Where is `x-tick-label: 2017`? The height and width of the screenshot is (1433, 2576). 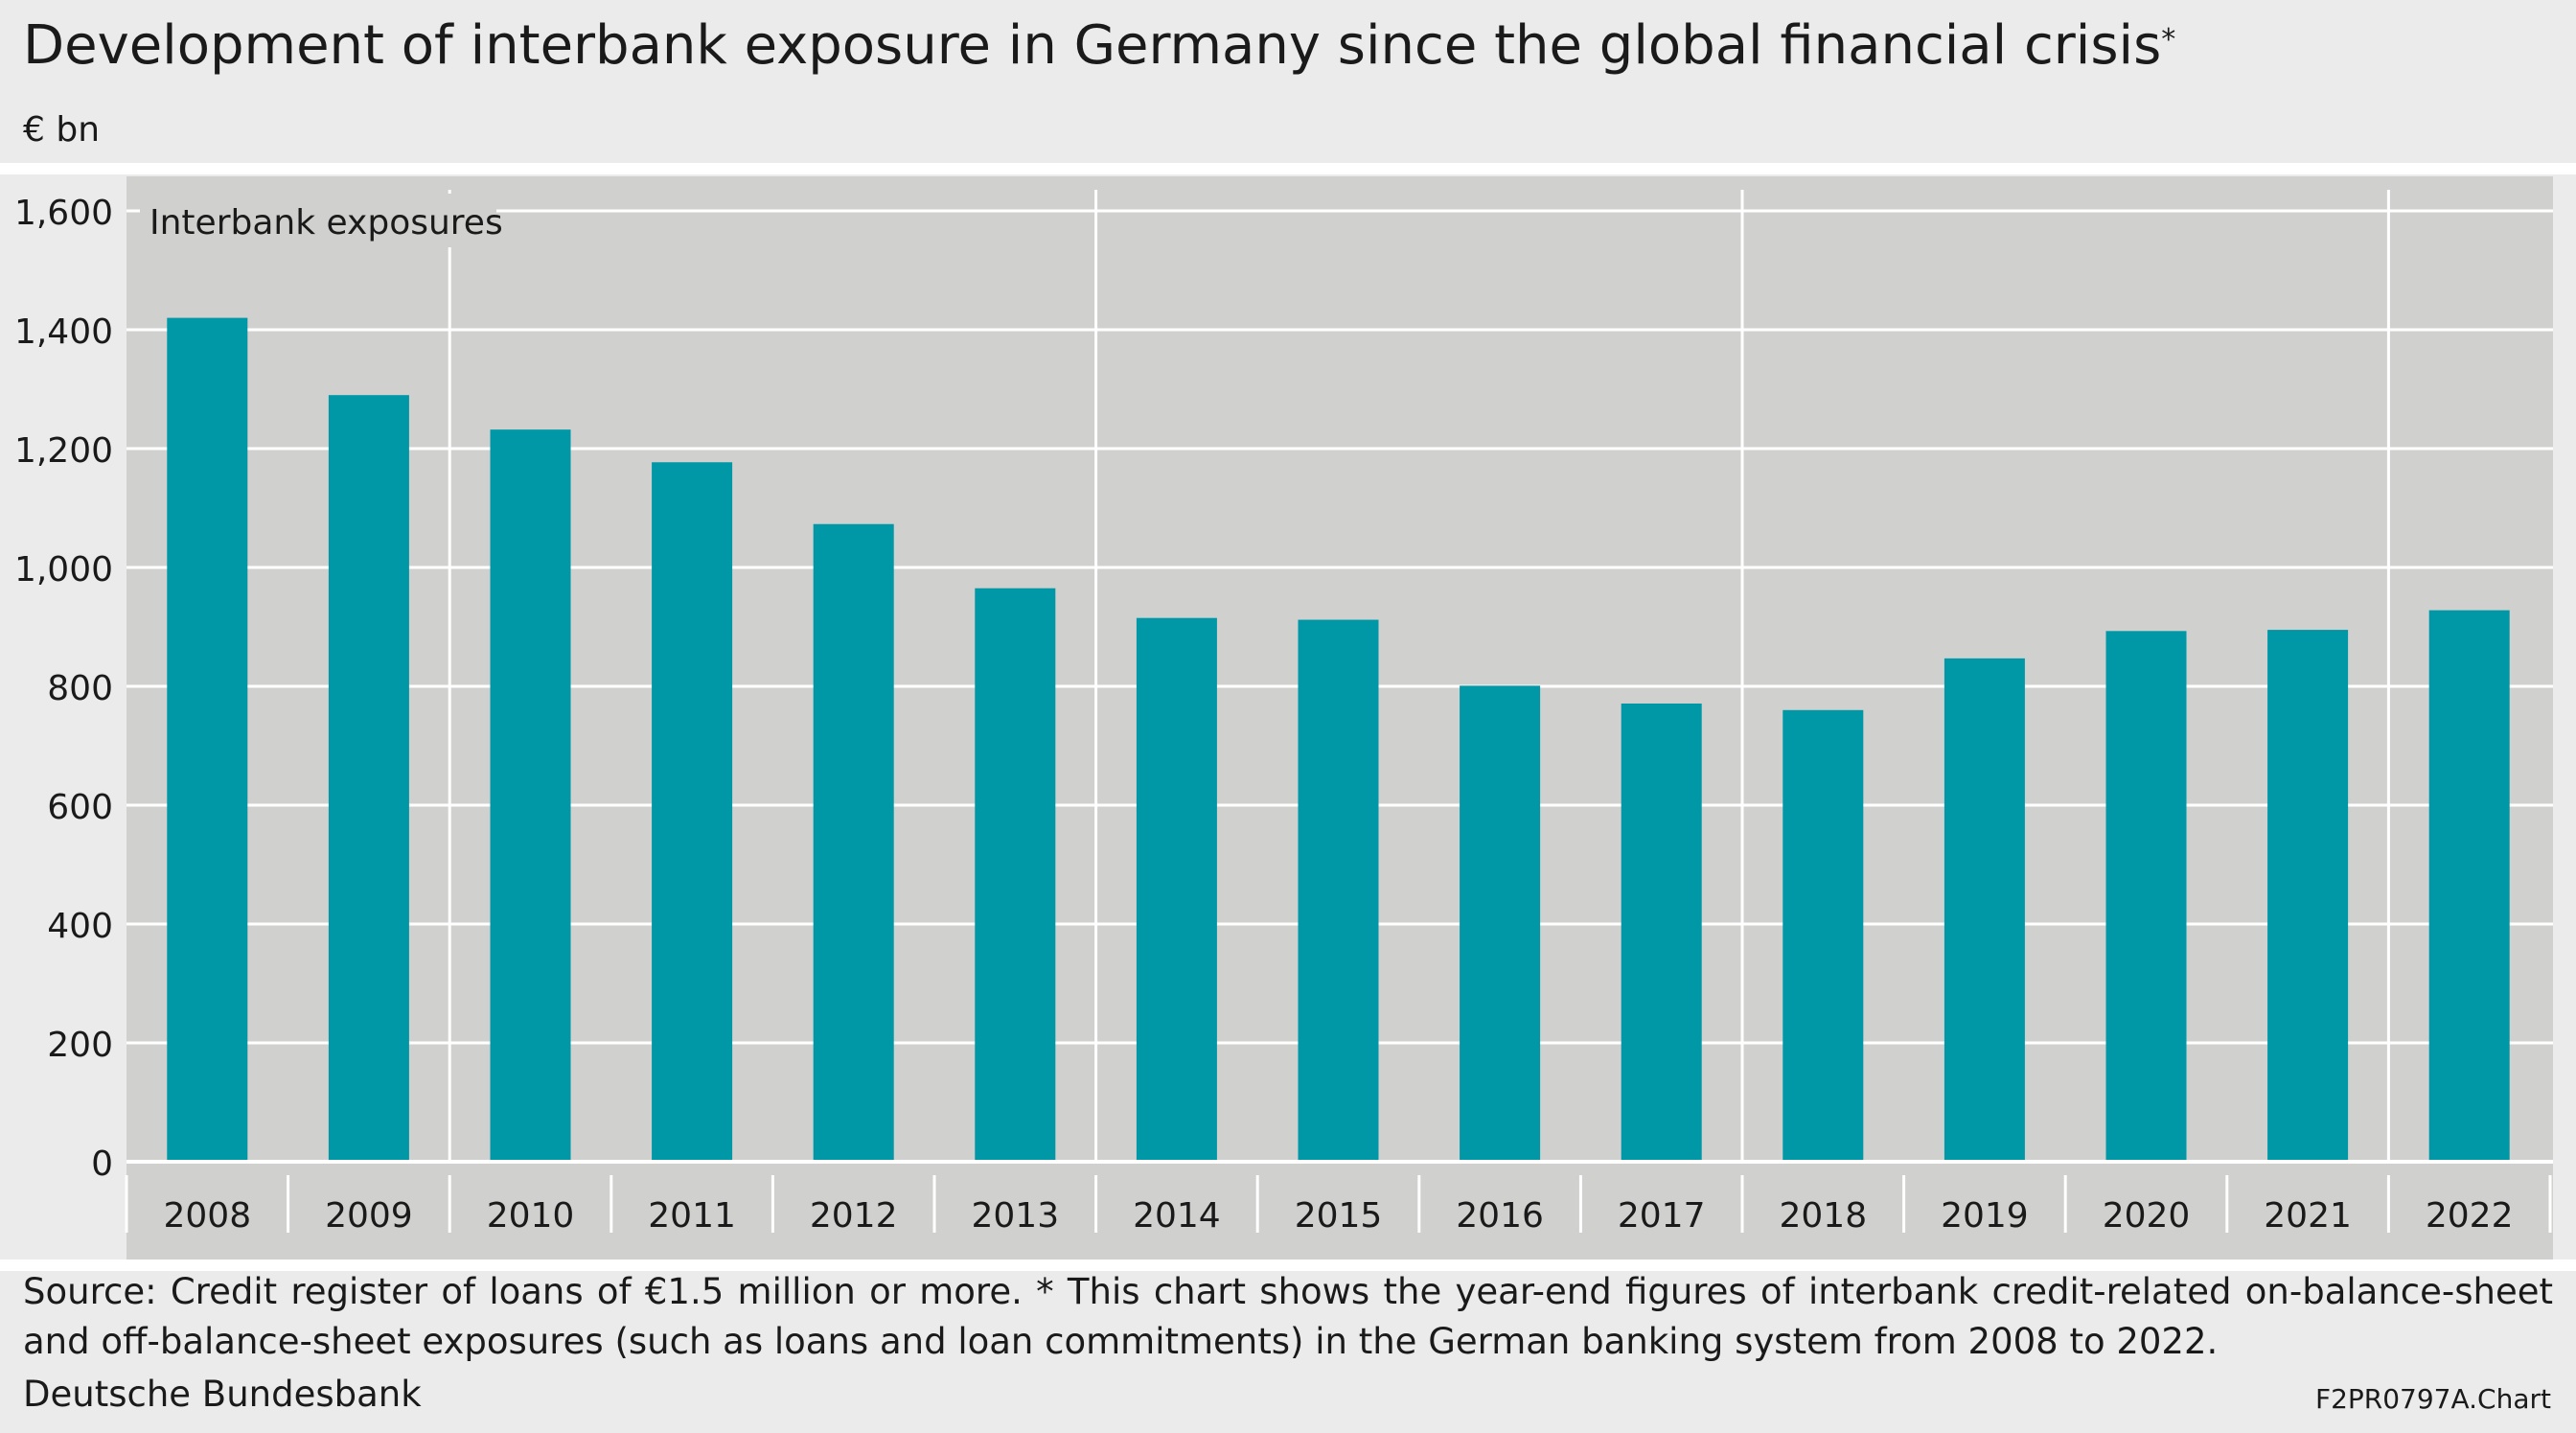
x-tick-label: 2017 is located at coordinates (1662, 1216).